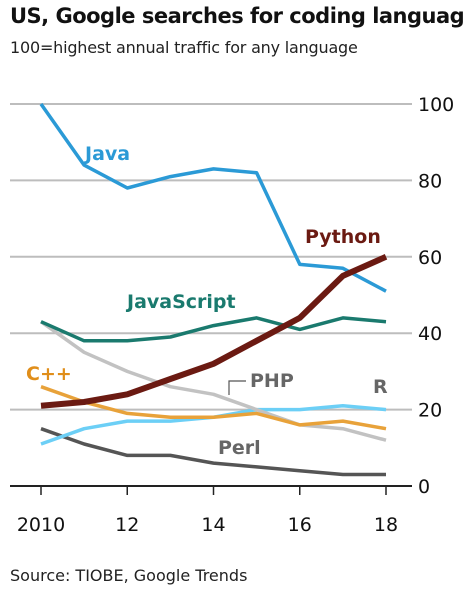 The width and height of the screenshot is (463, 596). I want to click on y-tick-label: 100, so click(436, 105).